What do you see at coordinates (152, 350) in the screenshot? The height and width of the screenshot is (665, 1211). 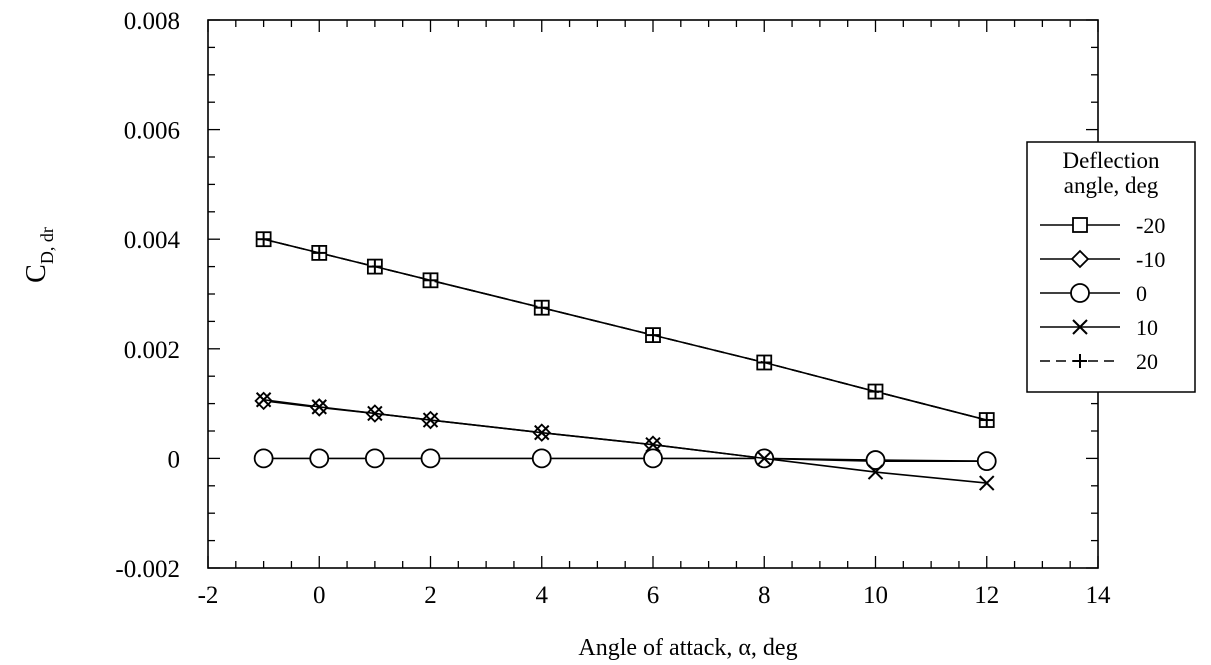 I see `y-tick-label: 0.002` at bounding box center [152, 350].